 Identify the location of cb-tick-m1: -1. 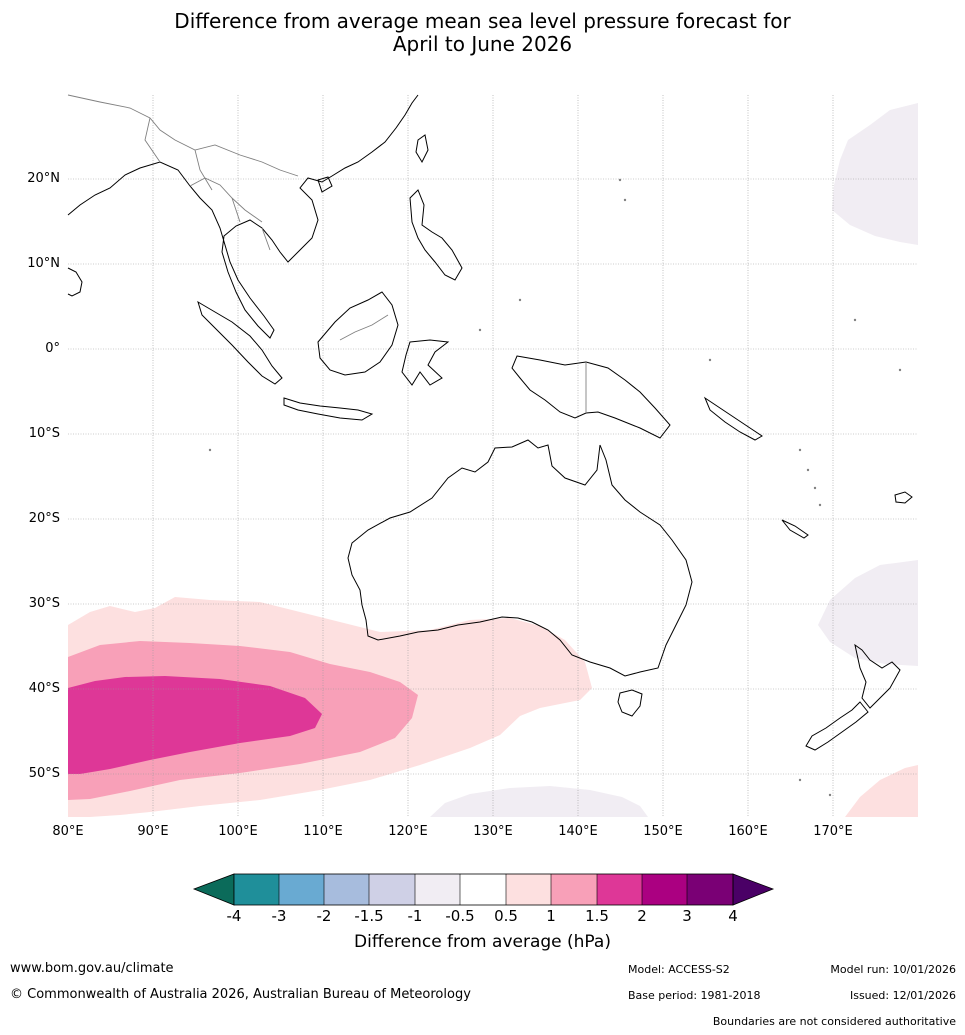
(415, 916).